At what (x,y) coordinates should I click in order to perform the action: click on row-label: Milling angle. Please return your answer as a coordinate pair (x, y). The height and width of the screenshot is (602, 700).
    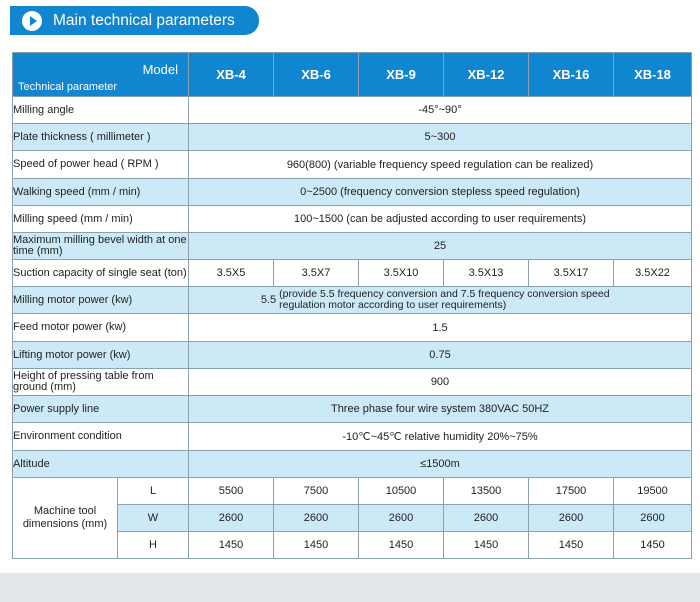
    Looking at the image, I should click on (100, 110).